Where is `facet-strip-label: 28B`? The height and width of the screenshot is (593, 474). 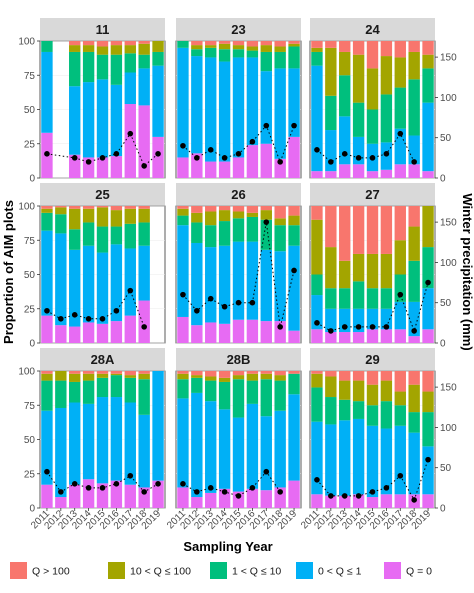 facet-strip-label: 28B is located at coordinates (239, 359).